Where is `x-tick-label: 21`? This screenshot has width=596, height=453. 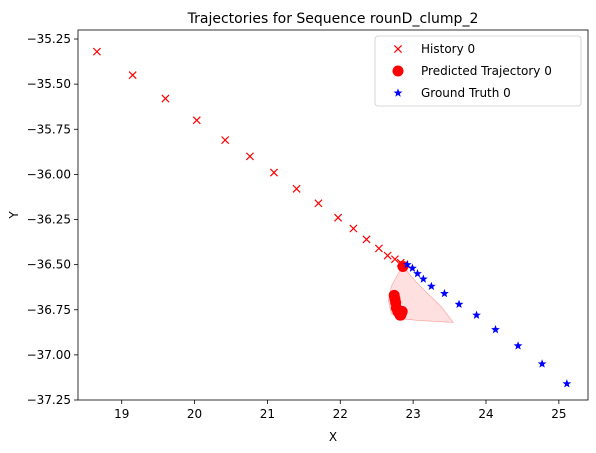
x-tick-label: 21 is located at coordinates (267, 414).